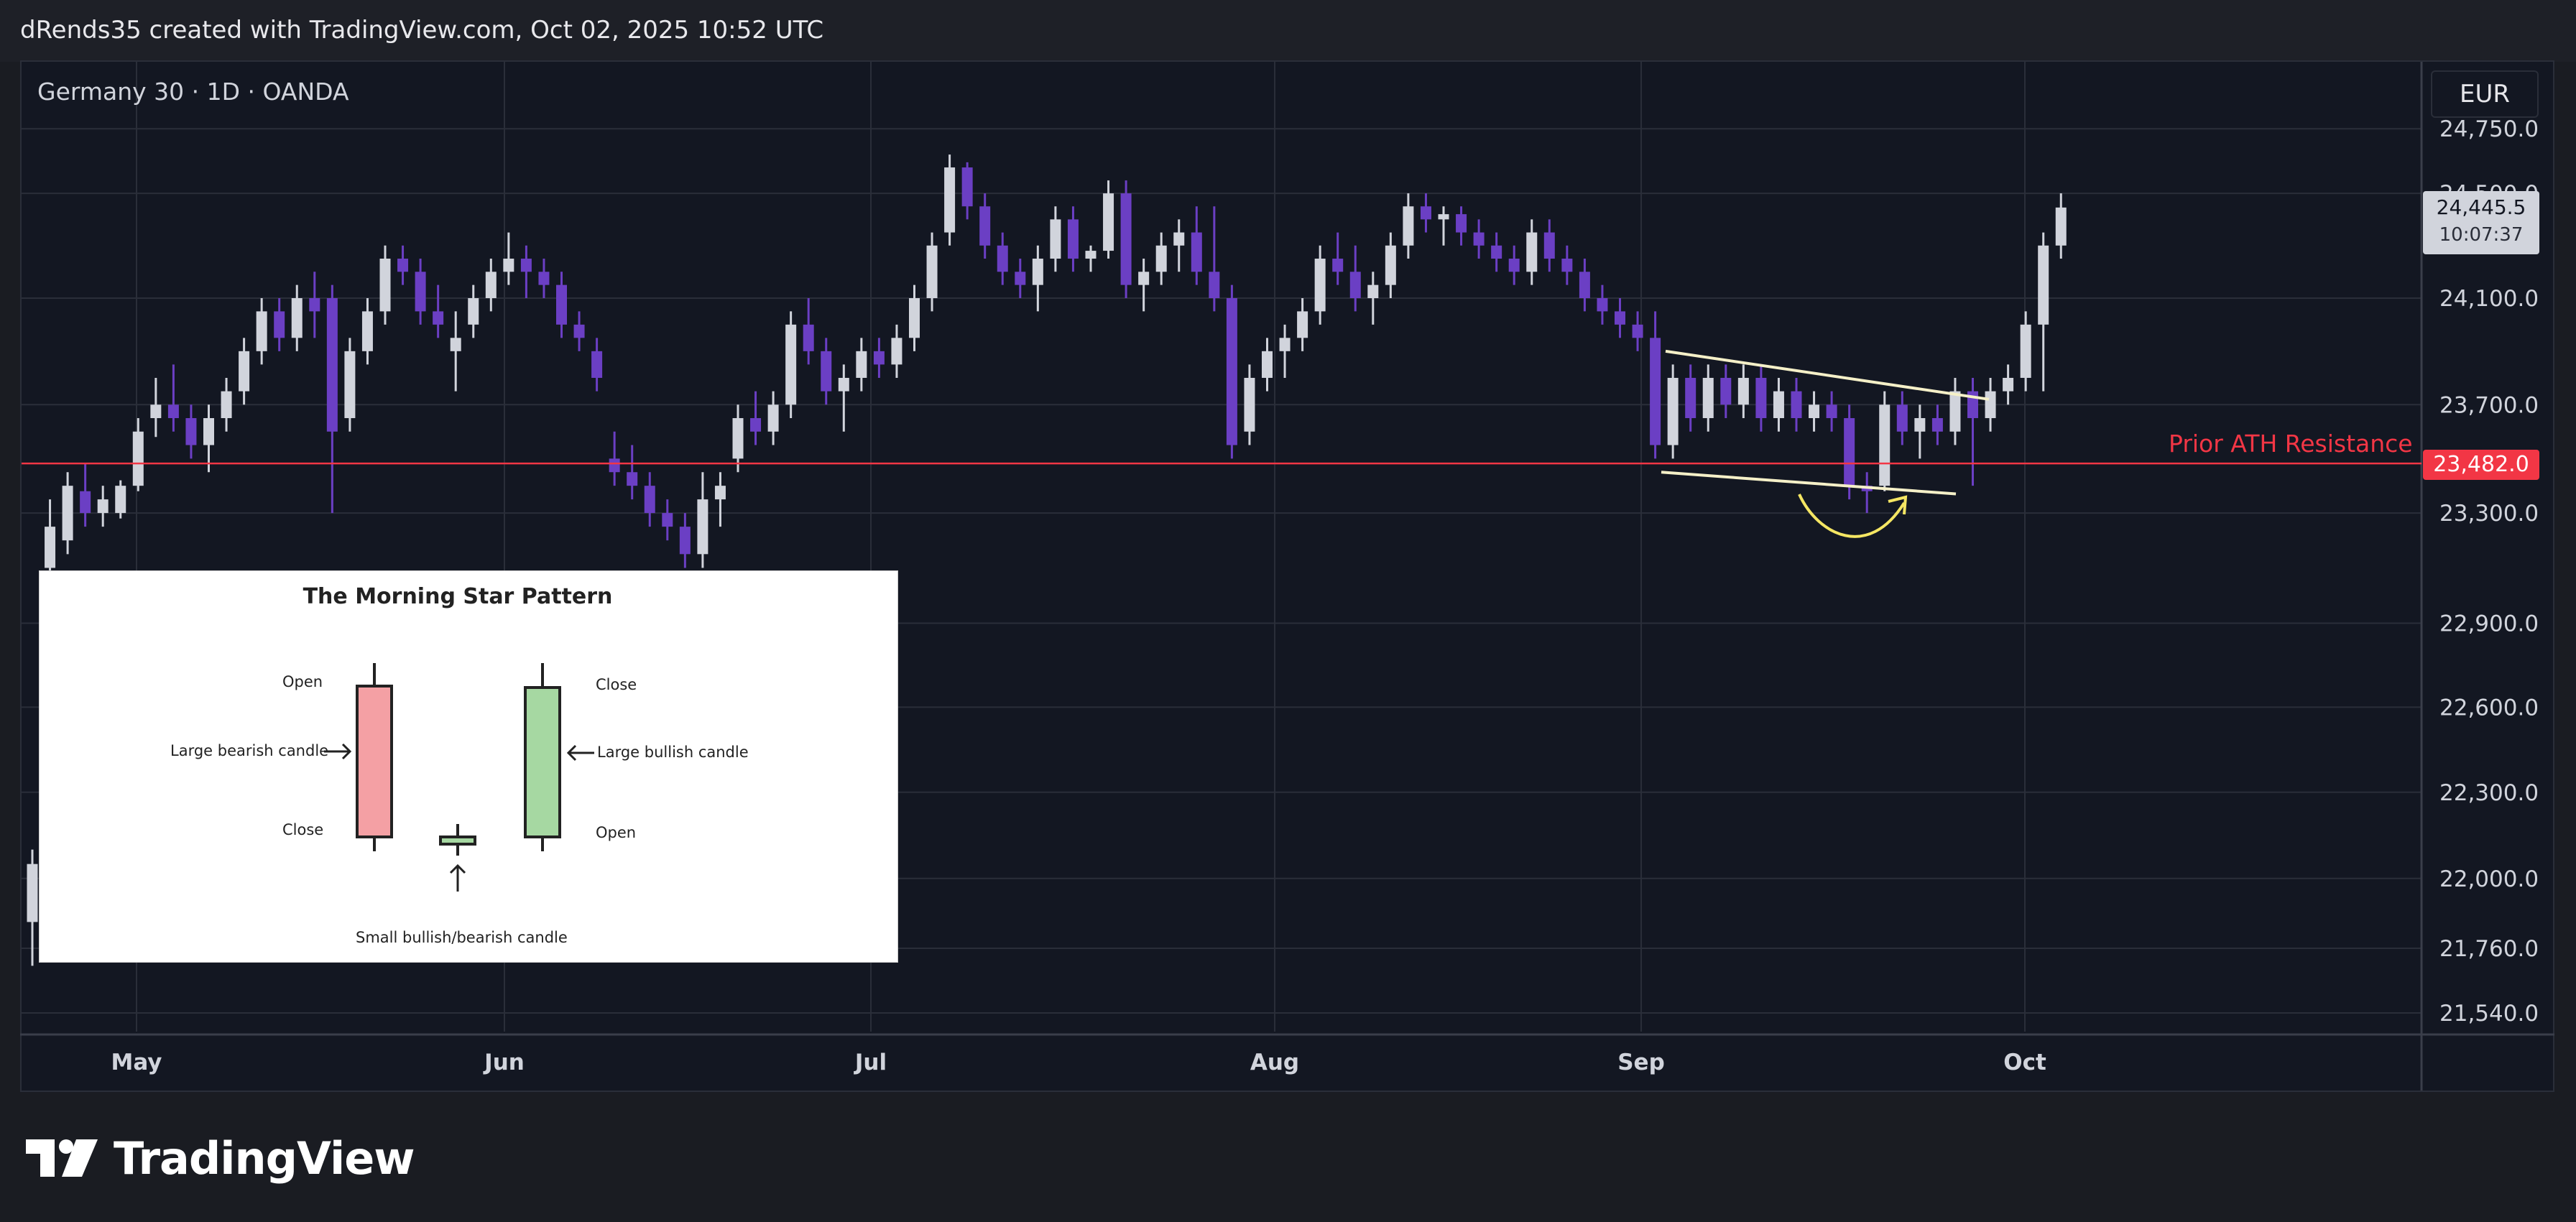 Image resolution: width=2576 pixels, height=1222 pixels. I want to click on tradingview-logo-icon, so click(62, 1158).